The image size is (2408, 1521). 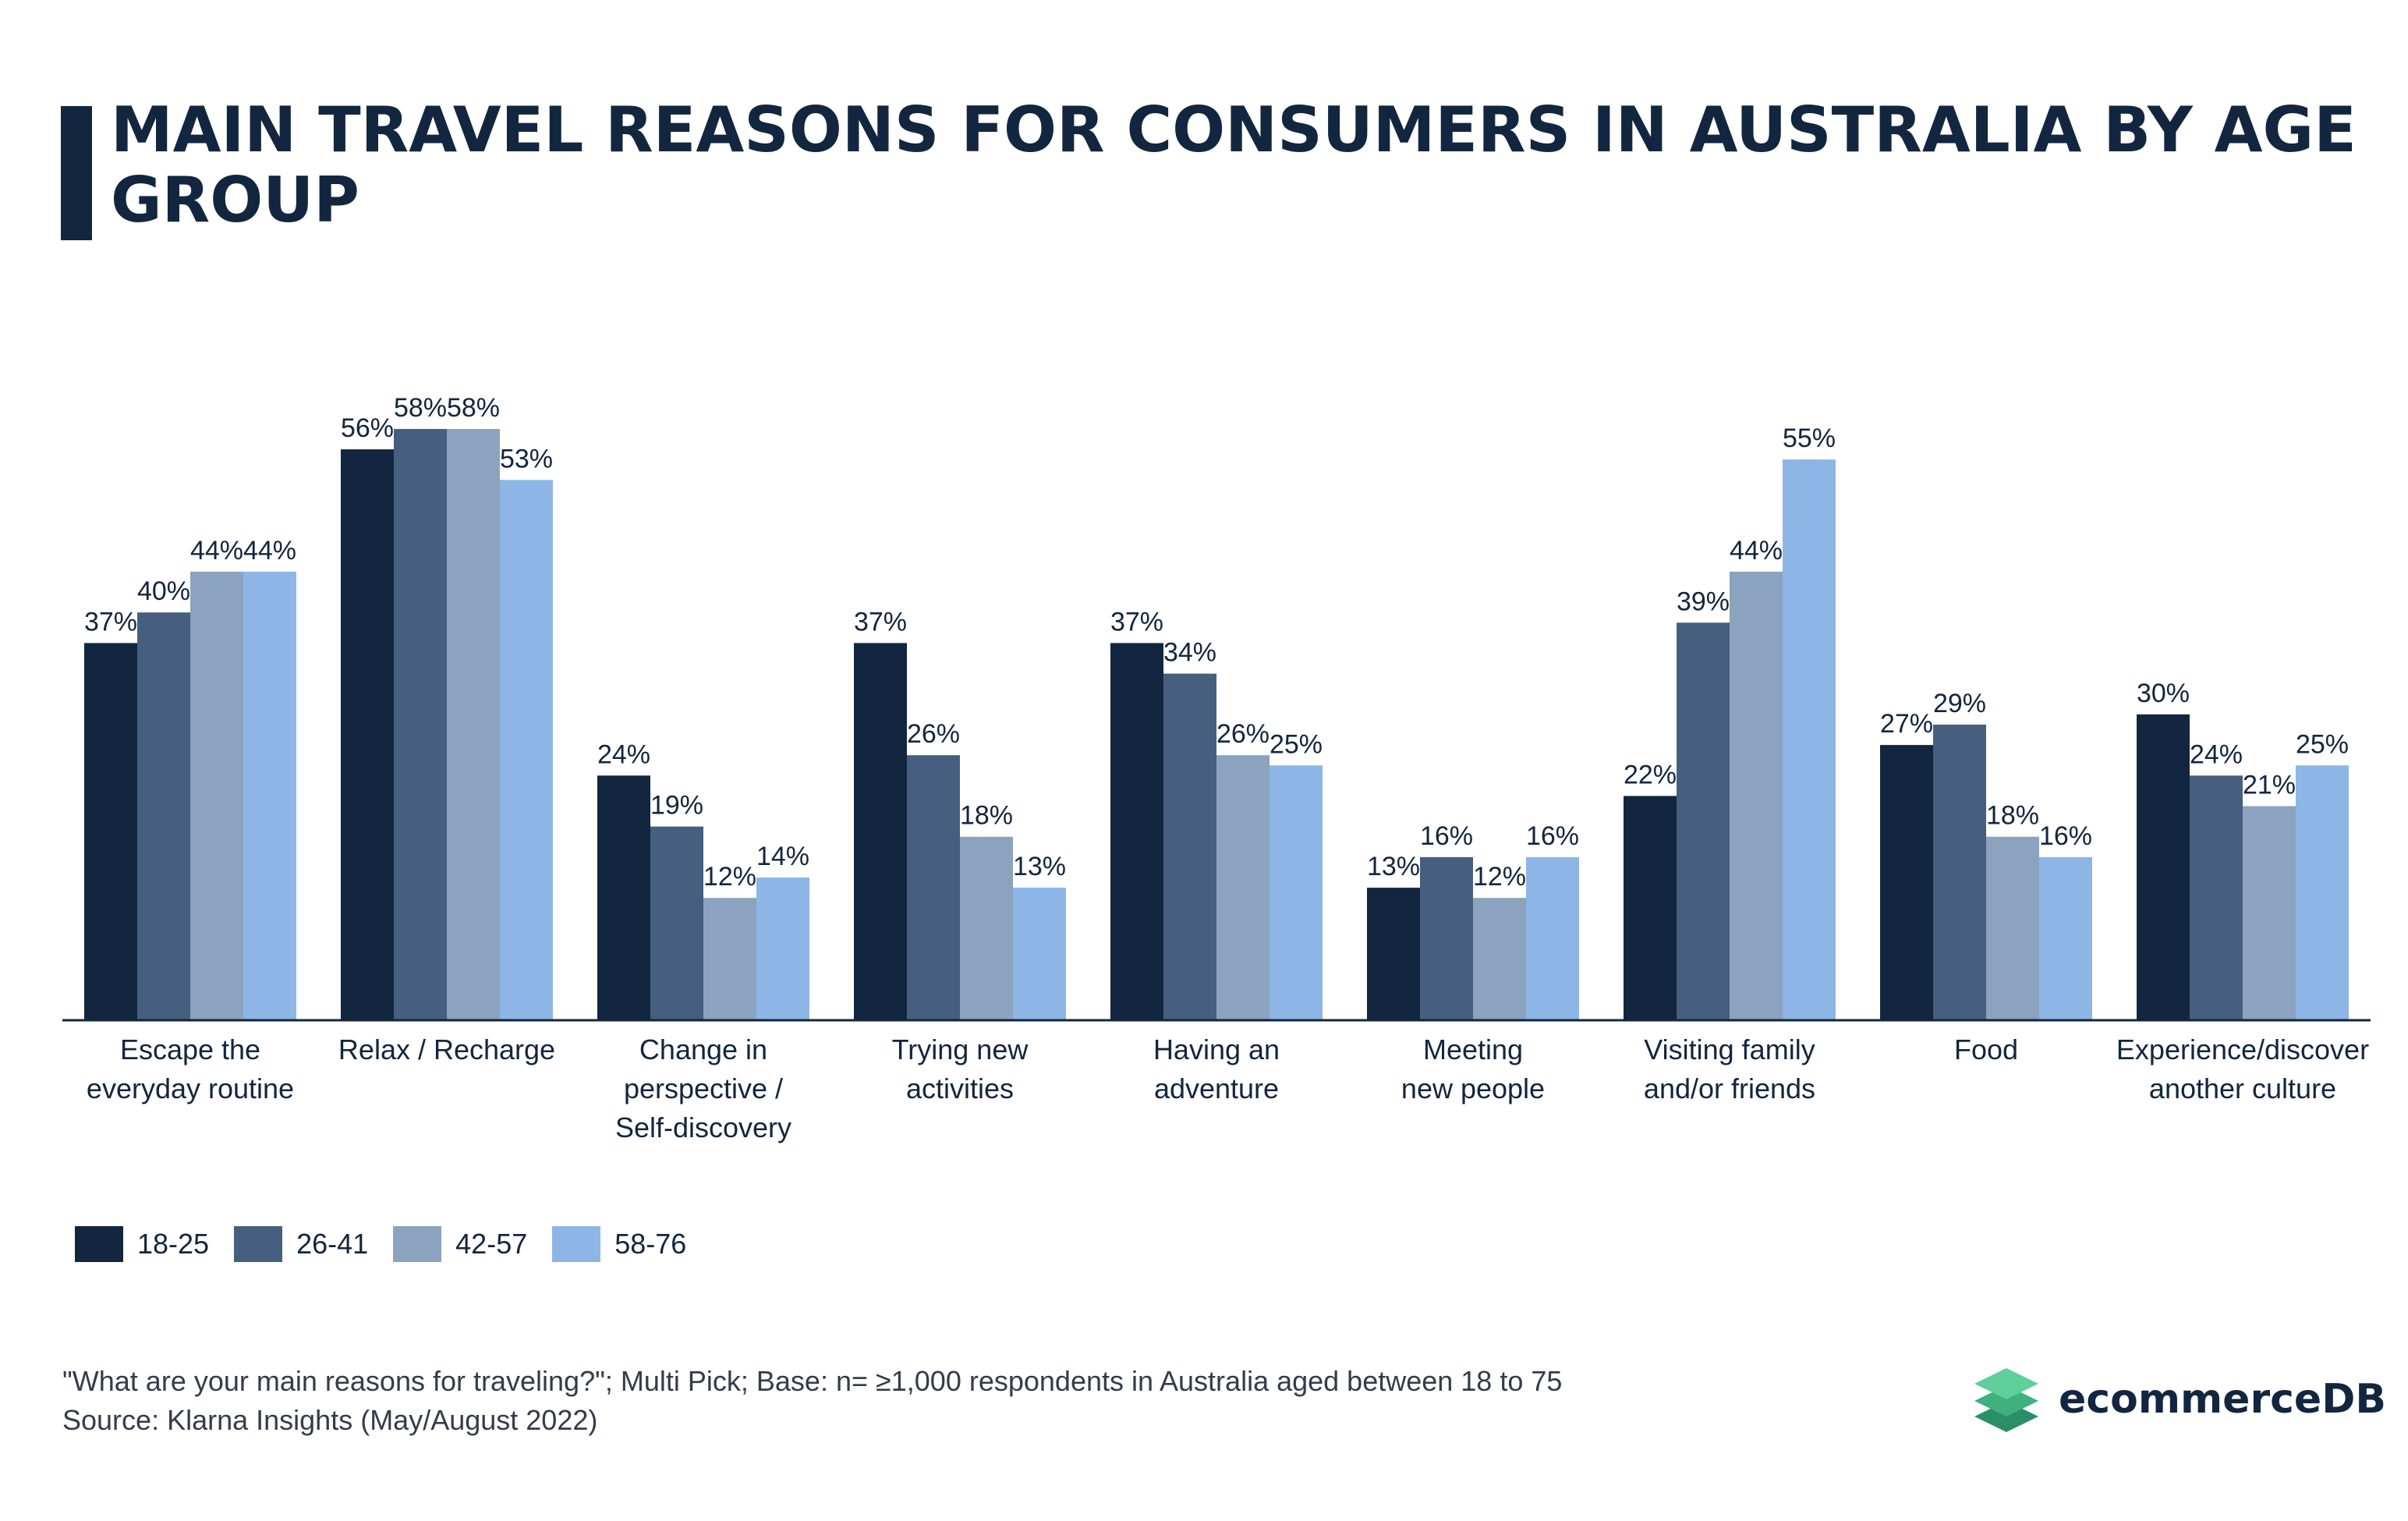 I want to click on legend-item-42-57: 42-57, so click(x=460, y=1244).